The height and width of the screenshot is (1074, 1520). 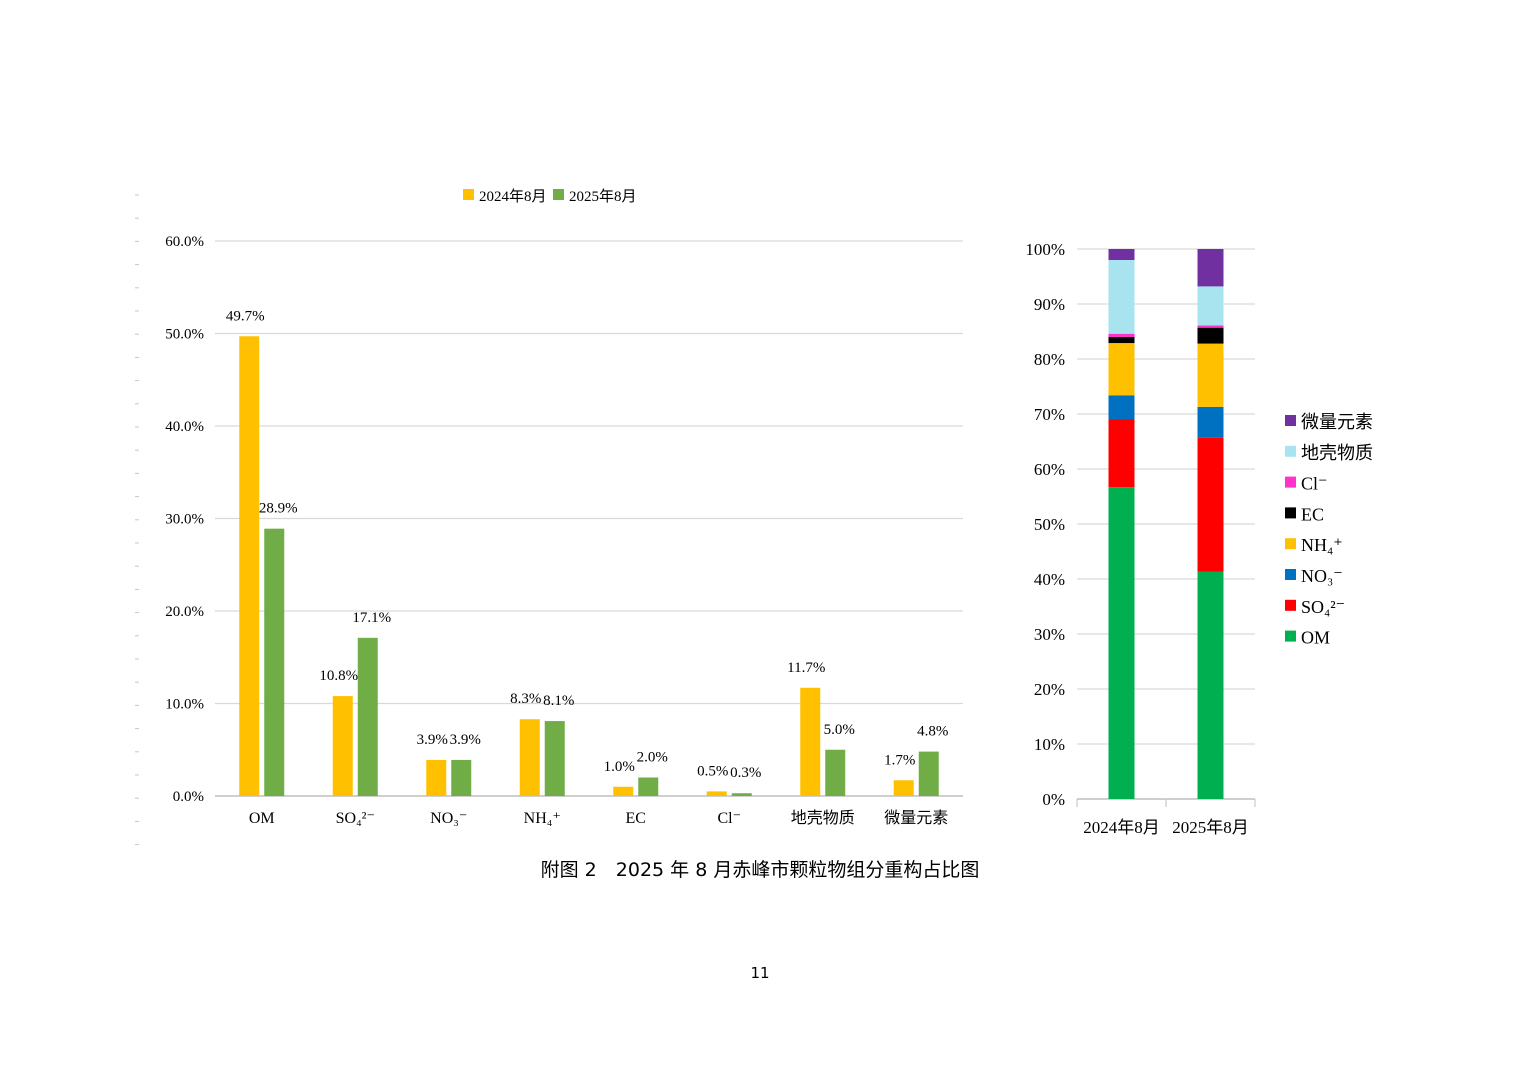 What do you see at coordinates (558, 701) in the screenshot?
I see `data-label: 8.1%` at bounding box center [558, 701].